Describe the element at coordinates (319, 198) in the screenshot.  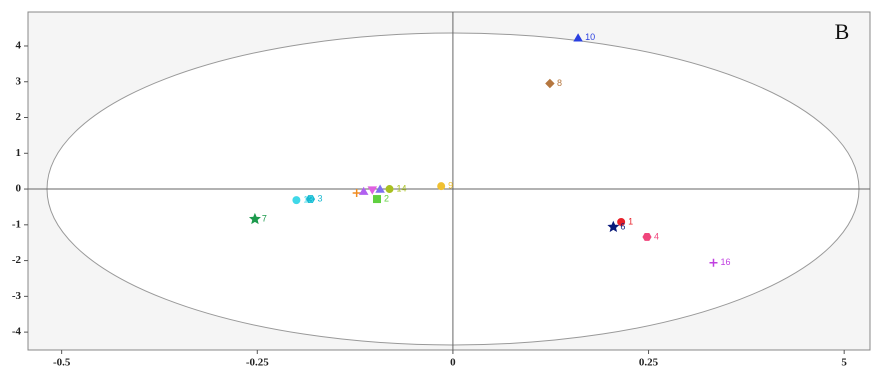
I see `point-label: 3` at that location.